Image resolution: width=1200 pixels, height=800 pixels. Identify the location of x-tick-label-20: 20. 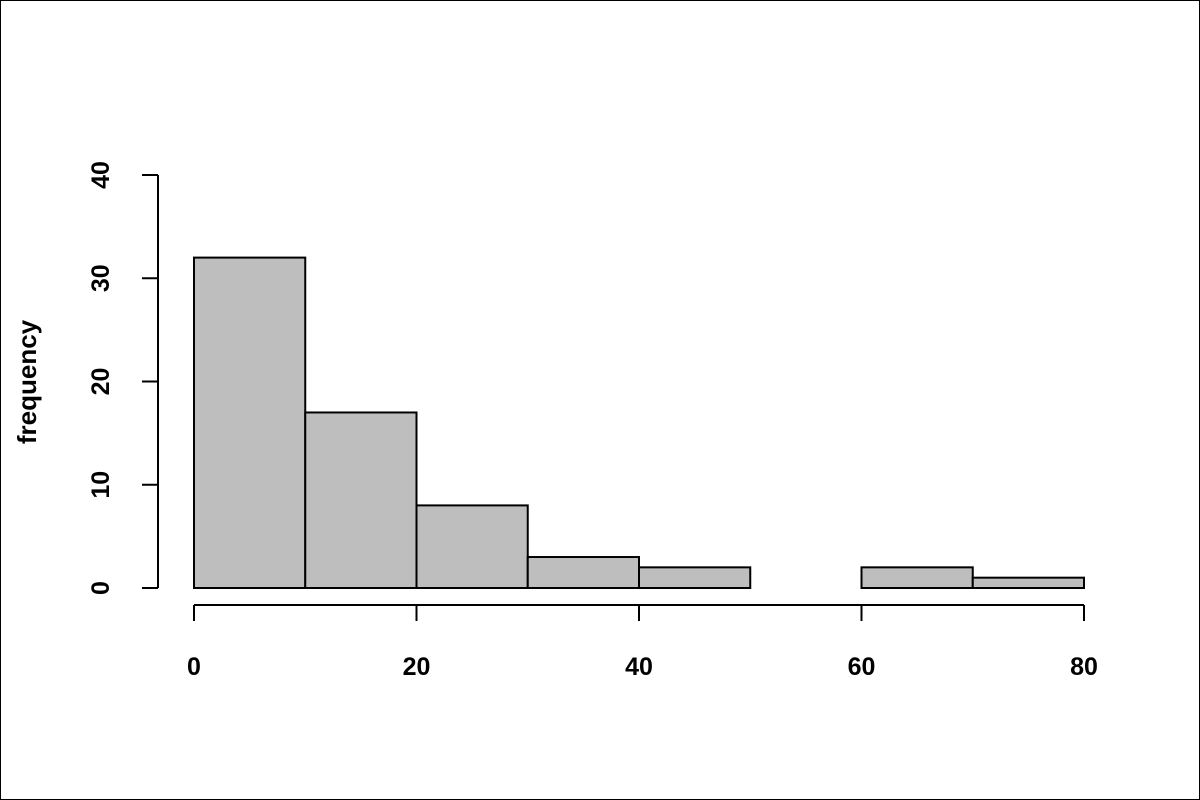
(417, 667).